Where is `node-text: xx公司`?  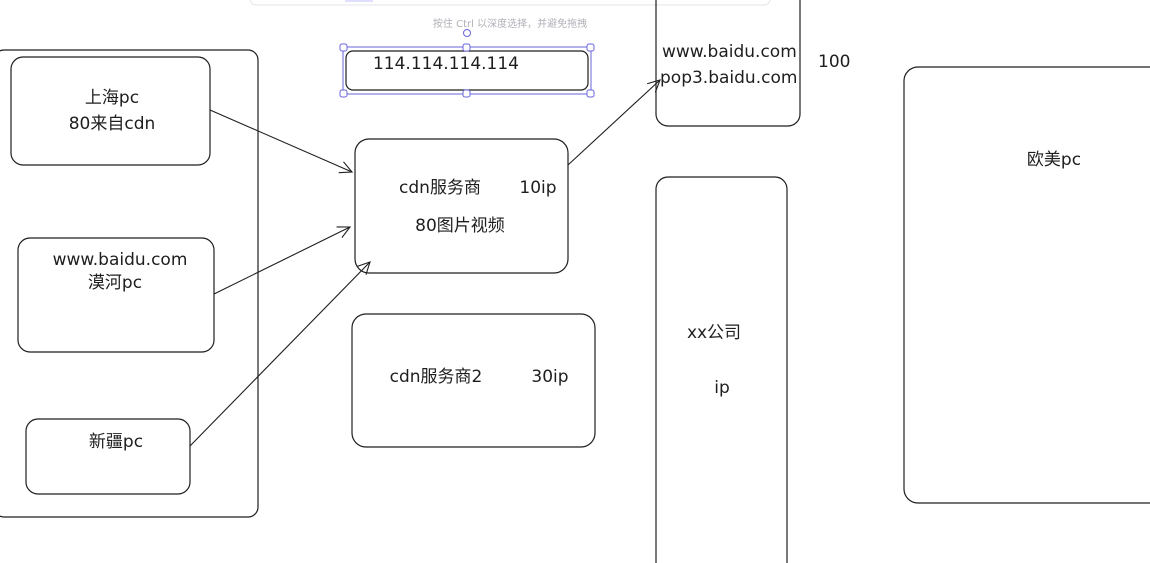 node-text: xx公司 is located at coordinates (714, 333).